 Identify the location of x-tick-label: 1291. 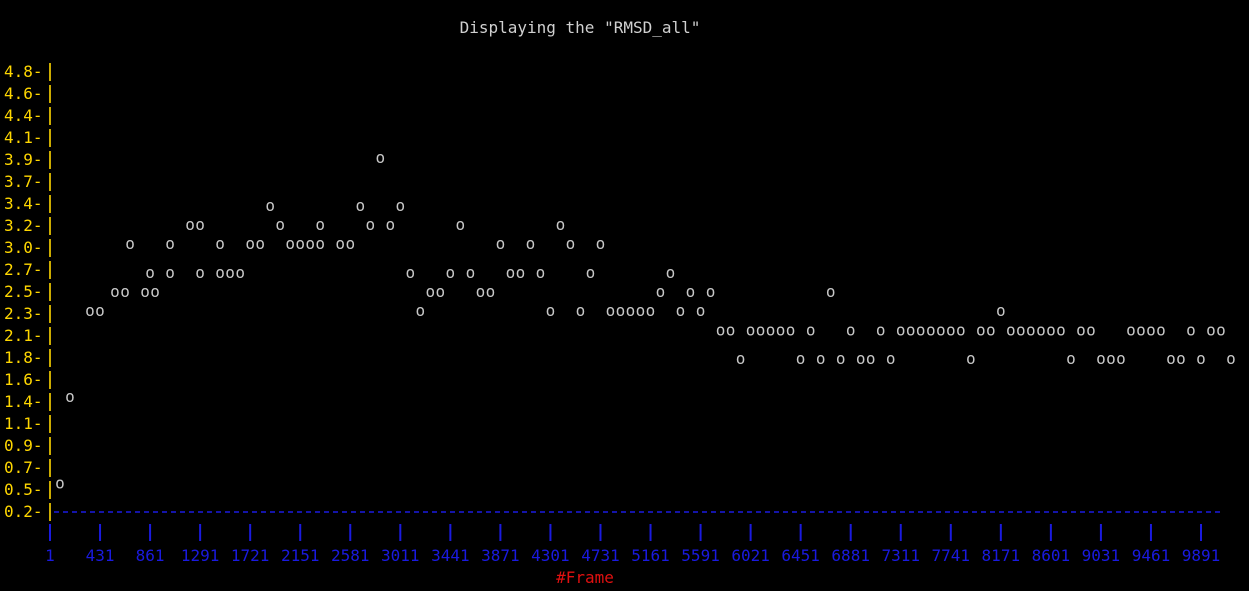
(200, 555).